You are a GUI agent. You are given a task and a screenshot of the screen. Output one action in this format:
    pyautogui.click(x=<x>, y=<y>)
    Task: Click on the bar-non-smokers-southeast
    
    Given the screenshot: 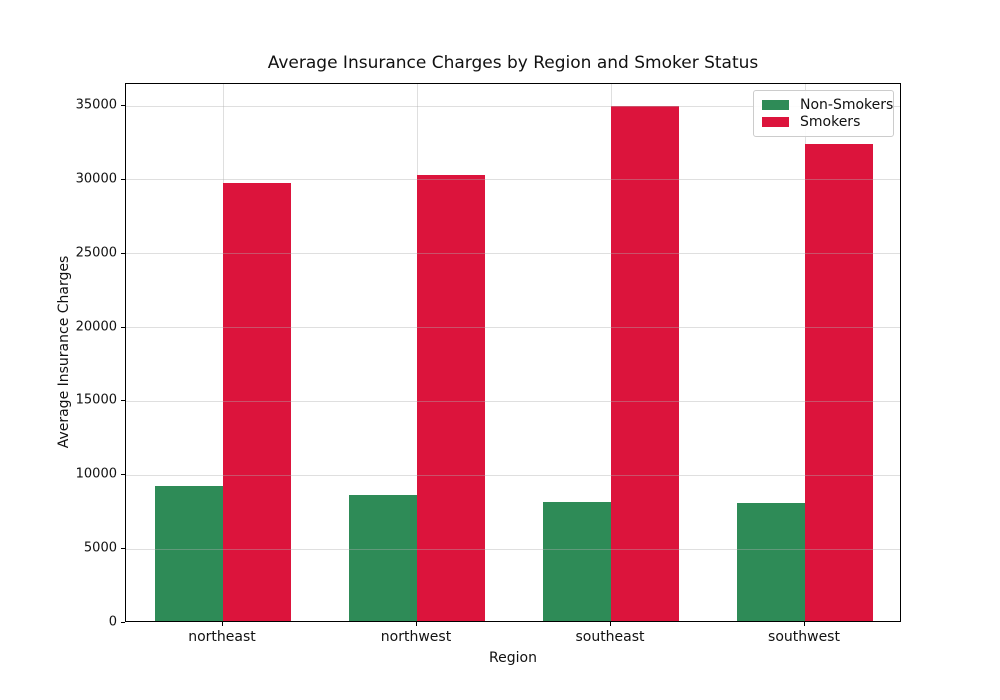 What is the action you would take?
    pyautogui.click(x=577, y=561)
    